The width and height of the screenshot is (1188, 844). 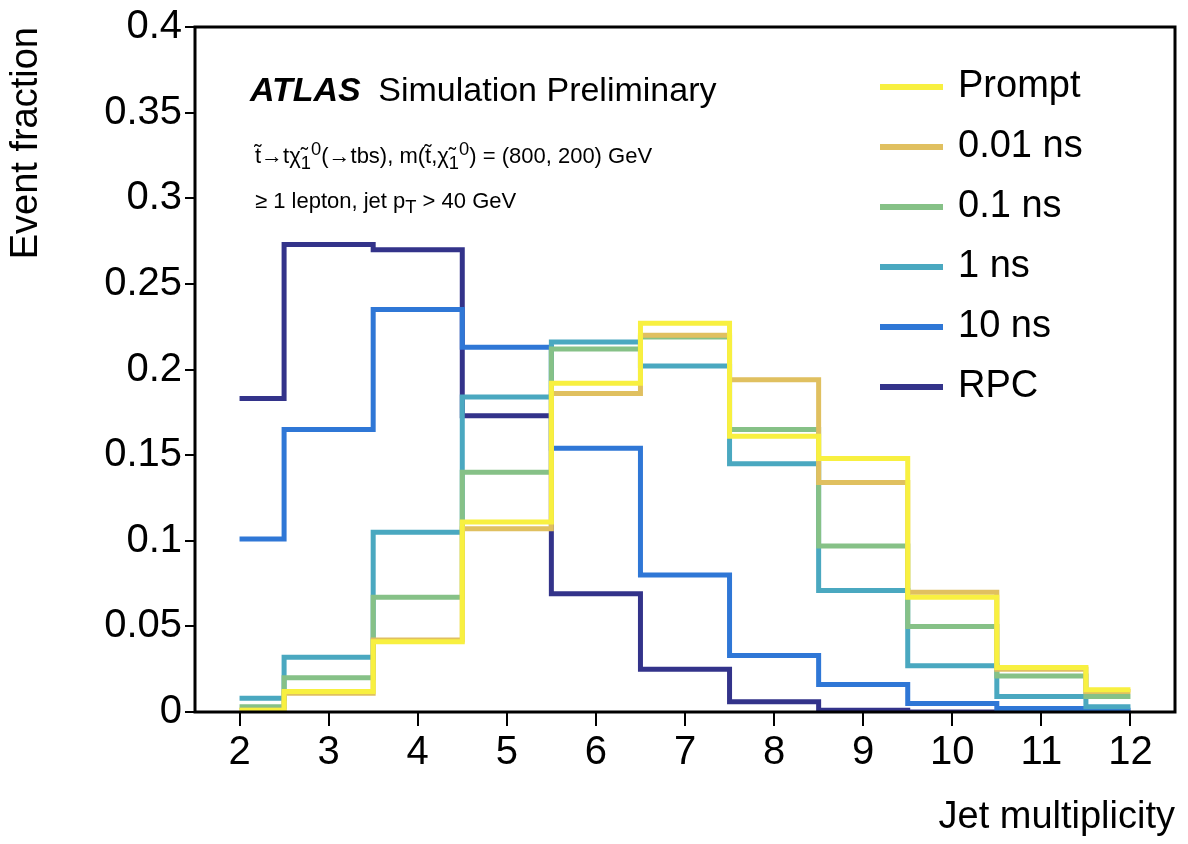 What do you see at coordinates (1010, 204) in the screenshot?
I see `legend-label: 0.1 ns` at bounding box center [1010, 204].